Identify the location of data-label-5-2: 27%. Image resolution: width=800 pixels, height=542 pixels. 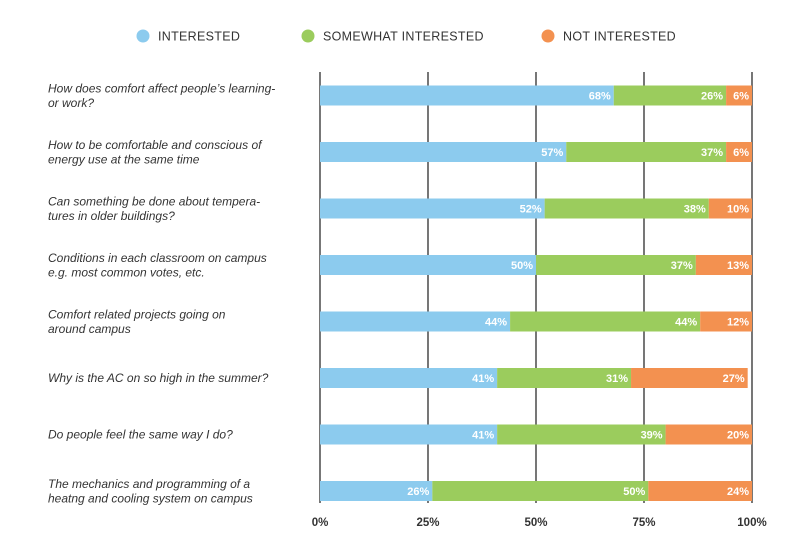
(734, 379).